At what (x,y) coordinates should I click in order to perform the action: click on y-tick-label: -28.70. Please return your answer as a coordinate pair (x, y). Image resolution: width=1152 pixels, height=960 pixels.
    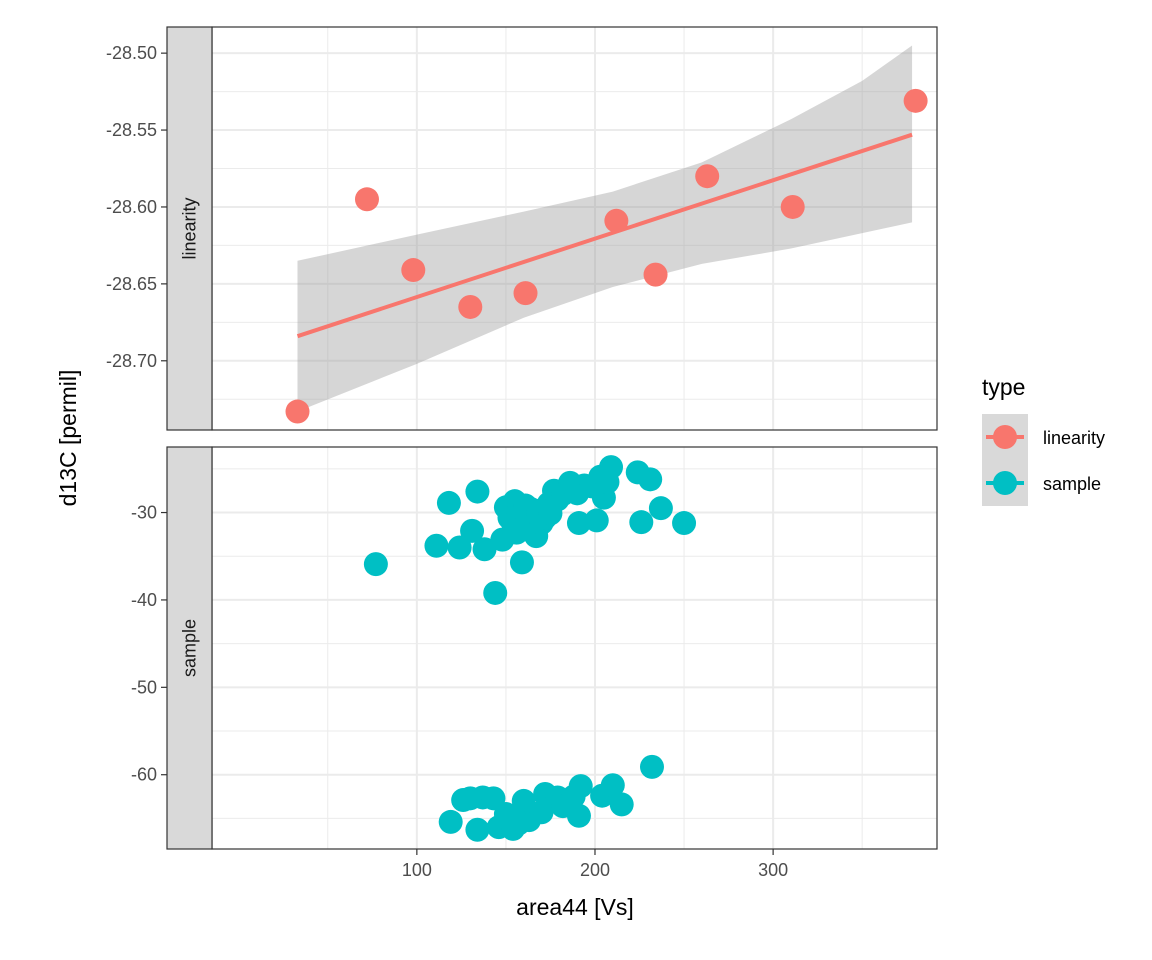
    Looking at the image, I should click on (131, 361).